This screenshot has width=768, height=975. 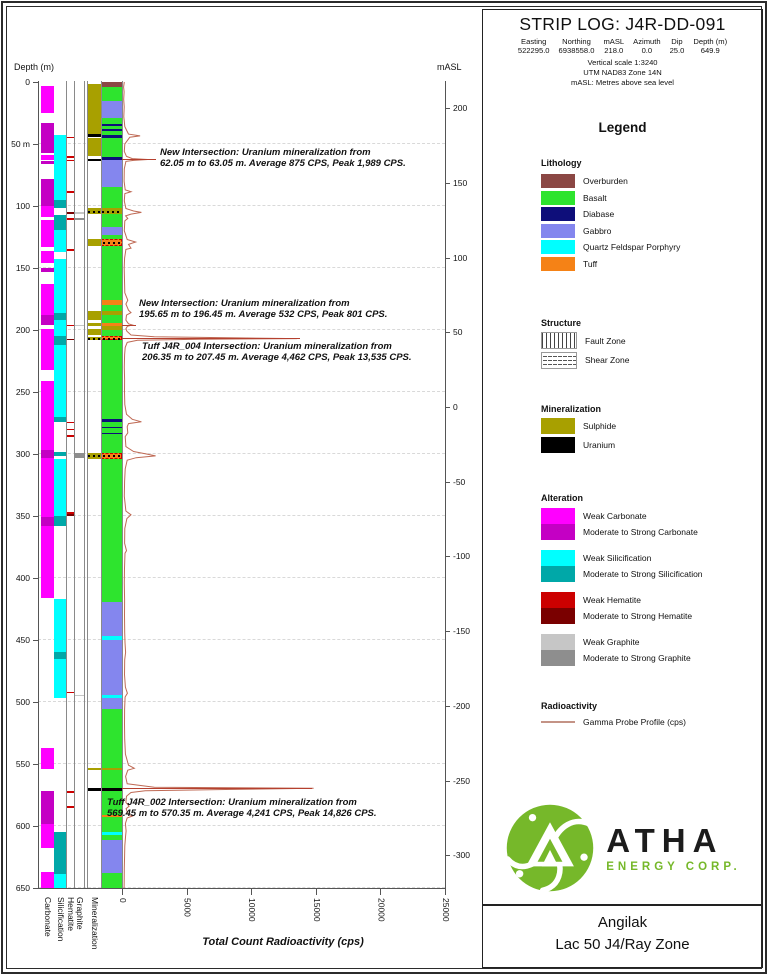 I want to click on depth-axis-title: Depth (m), so click(x=34, y=67).